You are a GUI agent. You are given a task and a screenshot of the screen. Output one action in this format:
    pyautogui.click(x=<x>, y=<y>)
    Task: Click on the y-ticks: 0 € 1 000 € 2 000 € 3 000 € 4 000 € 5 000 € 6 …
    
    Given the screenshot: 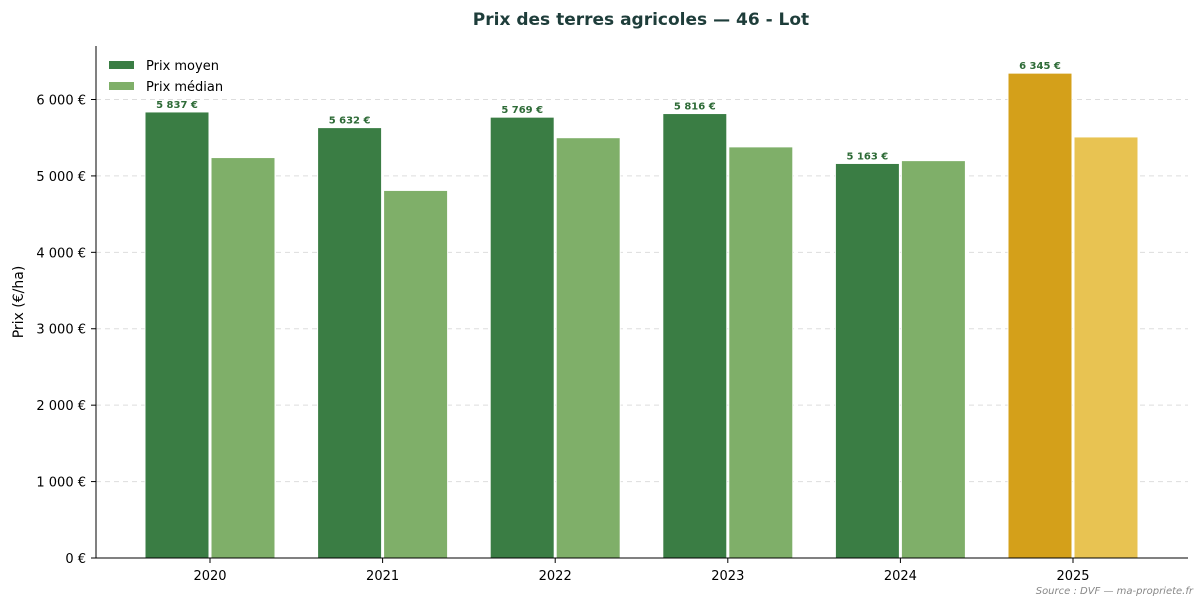 What is the action you would take?
    pyautogui.click(x=66, y=330)
    